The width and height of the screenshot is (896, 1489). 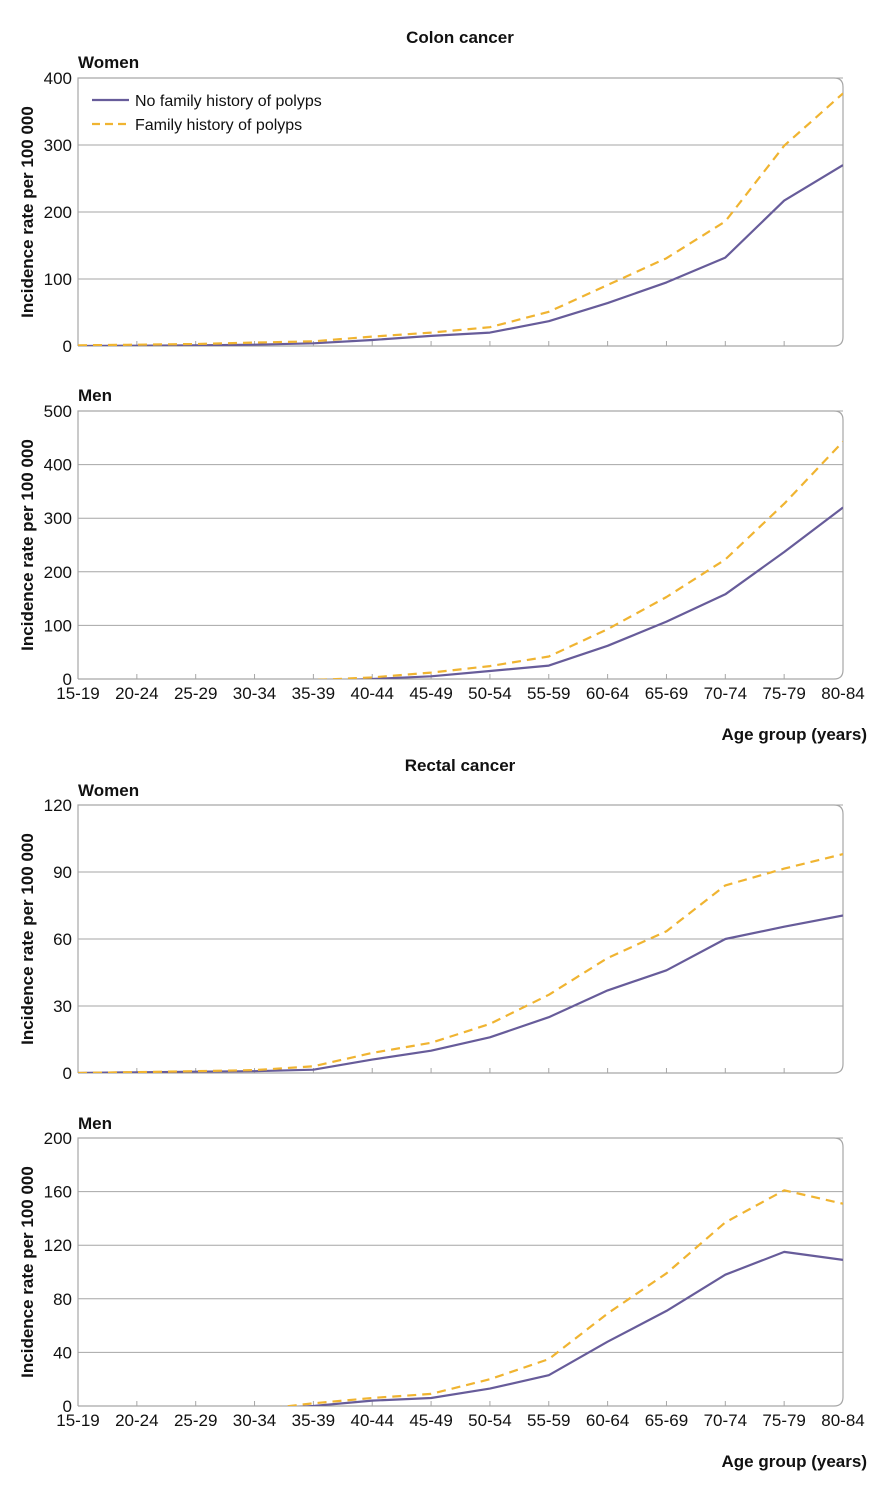 What do you see at coordinates (62, 1352) in the screenshot?
I see `y-tick-label: 40` at bounding box center [62, 1352].